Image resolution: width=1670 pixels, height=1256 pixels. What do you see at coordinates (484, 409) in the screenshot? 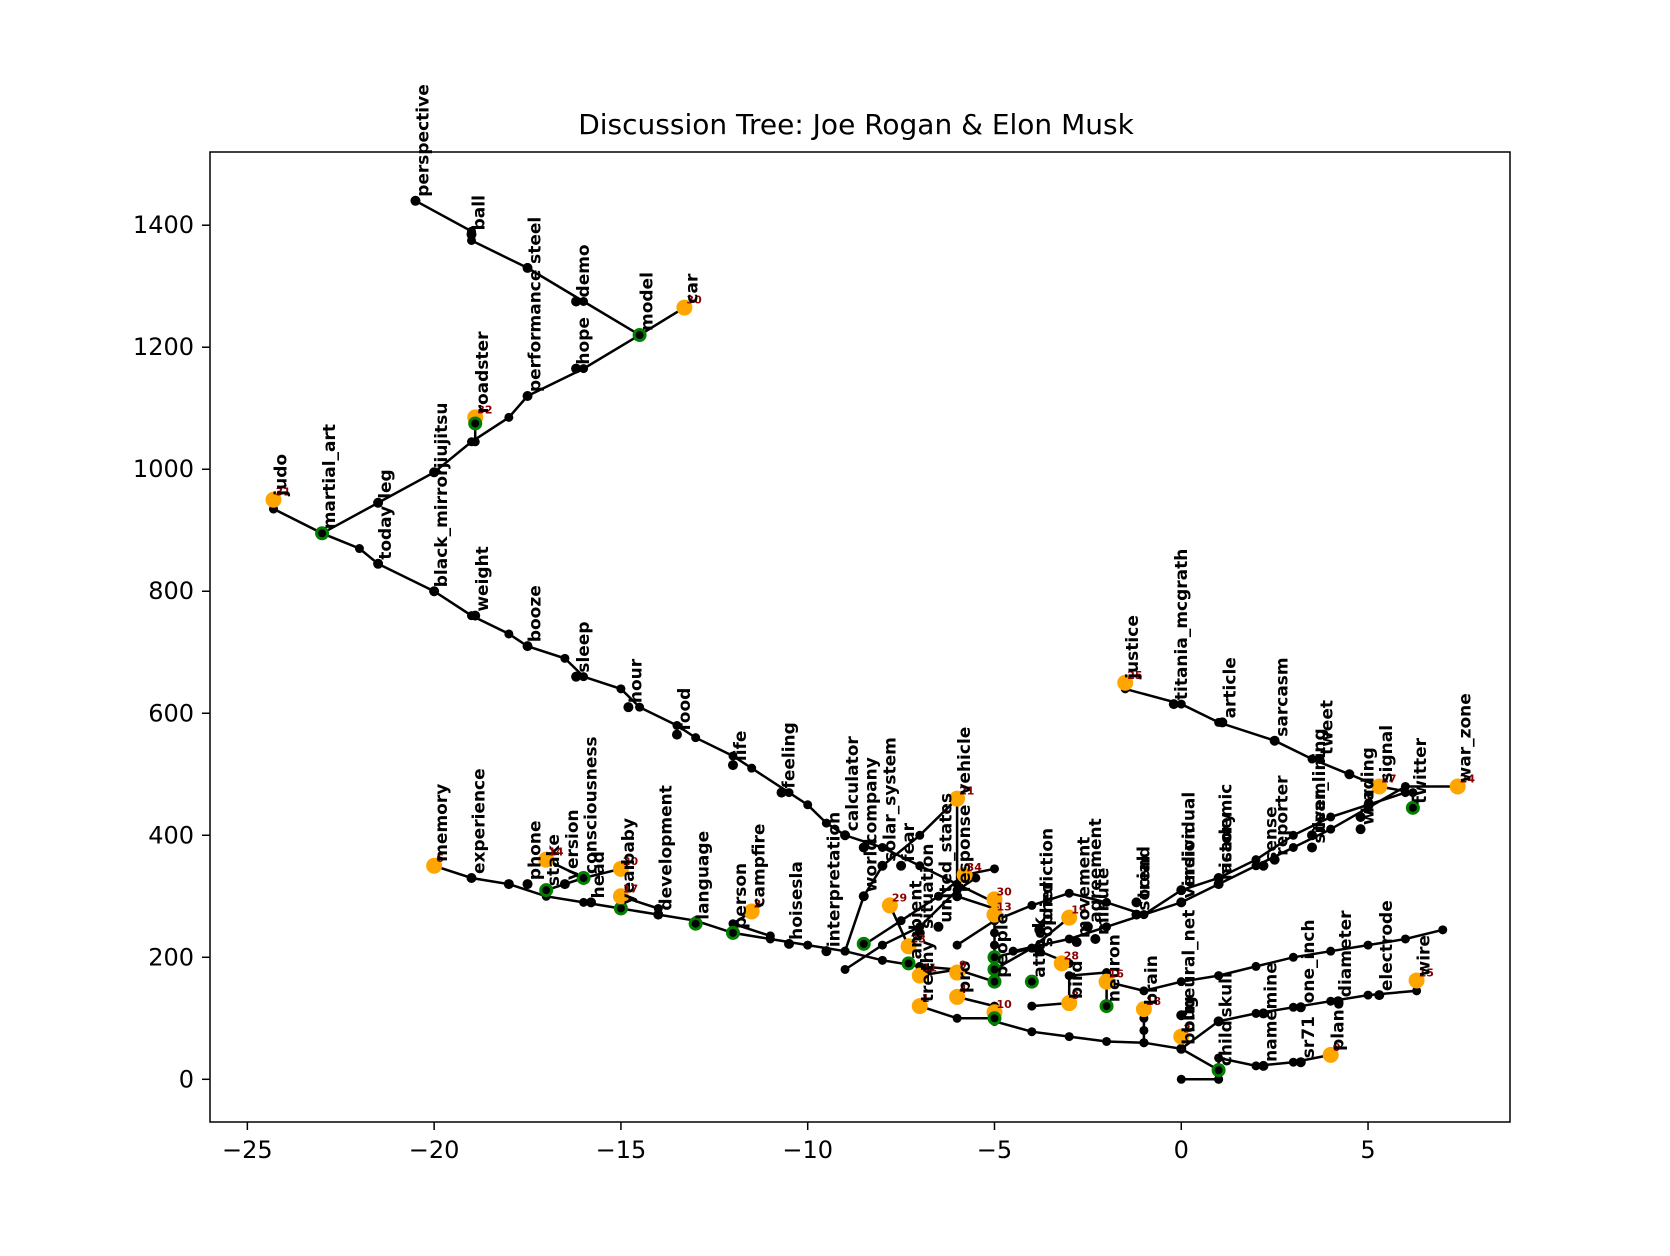
I see `node-number: 32` at bounding box center [484, 409].